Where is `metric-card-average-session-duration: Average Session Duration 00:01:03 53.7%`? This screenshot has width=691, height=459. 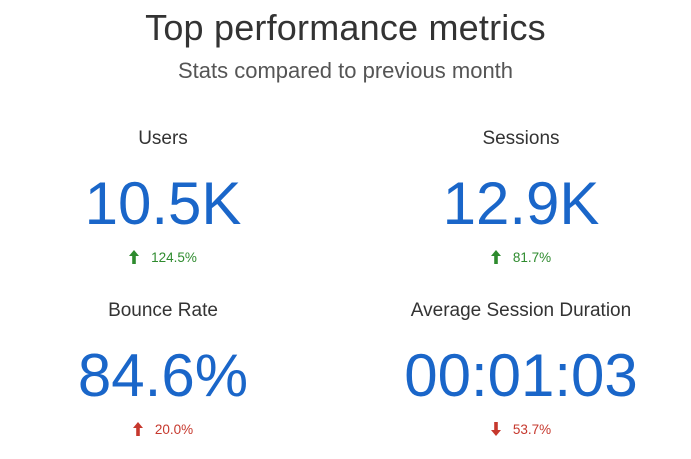
metric-card-average-session-duration: Average Session Duration 00:01:03 53.7% is located at coordinates (521, 369).